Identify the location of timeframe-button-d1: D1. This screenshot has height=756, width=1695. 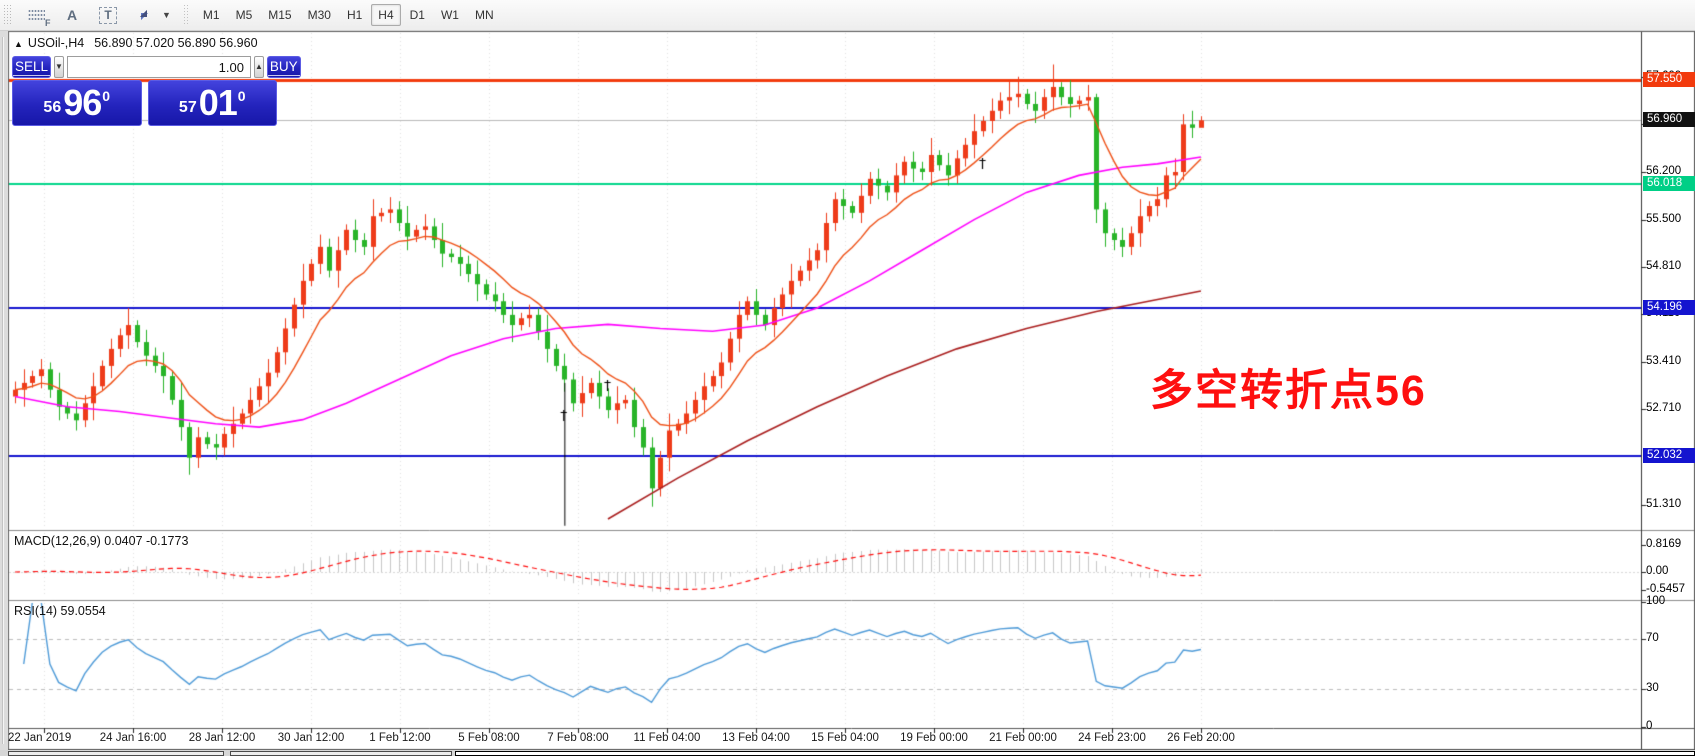
(417, 15).